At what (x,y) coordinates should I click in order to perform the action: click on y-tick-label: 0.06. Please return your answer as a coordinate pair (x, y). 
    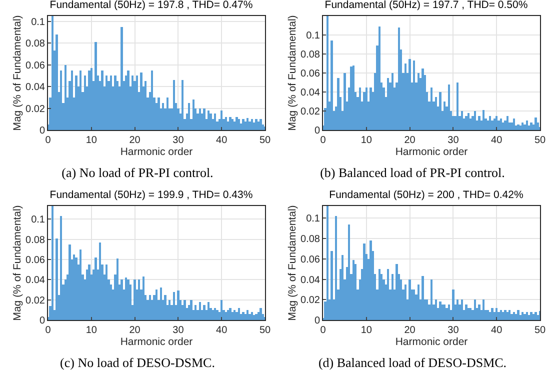
    Looking at the image, I should click on (36, 66).